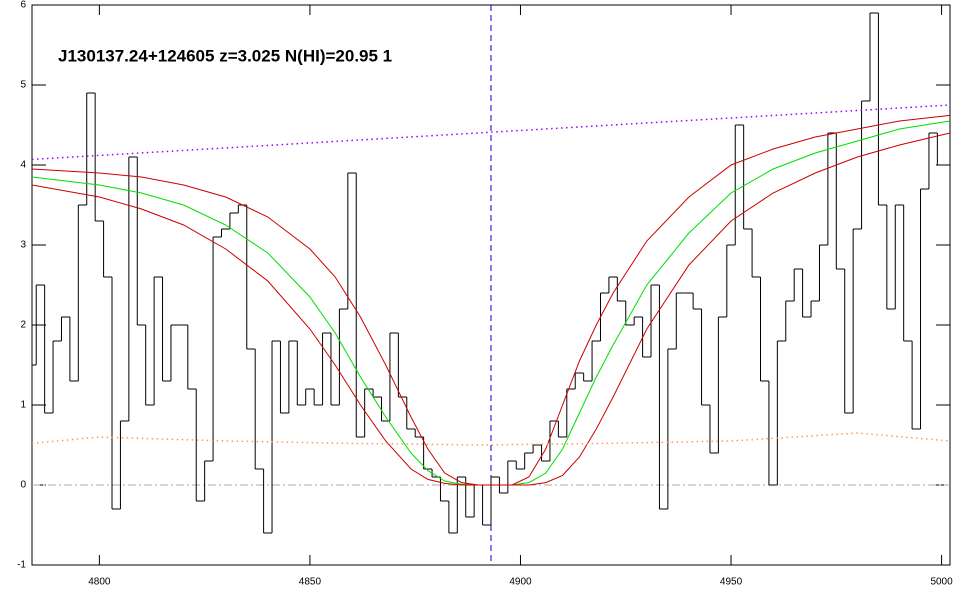  I want to click on y-tick-label: 0, so click(23, 485).